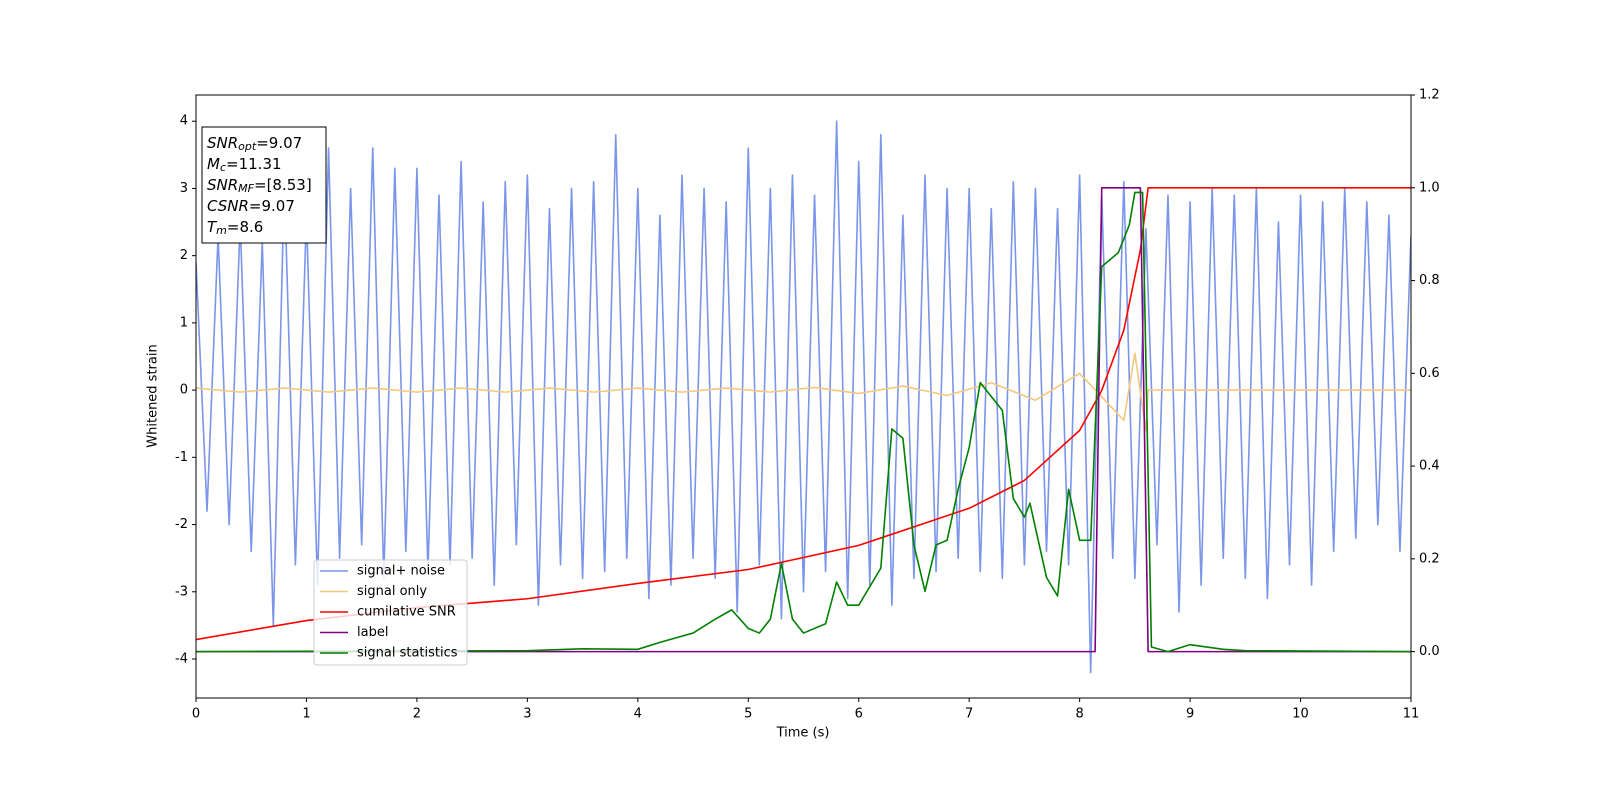  Describe the element at coordinates (1079, 714) in the screenshot. I see `x-tick-label: 8` at that location.